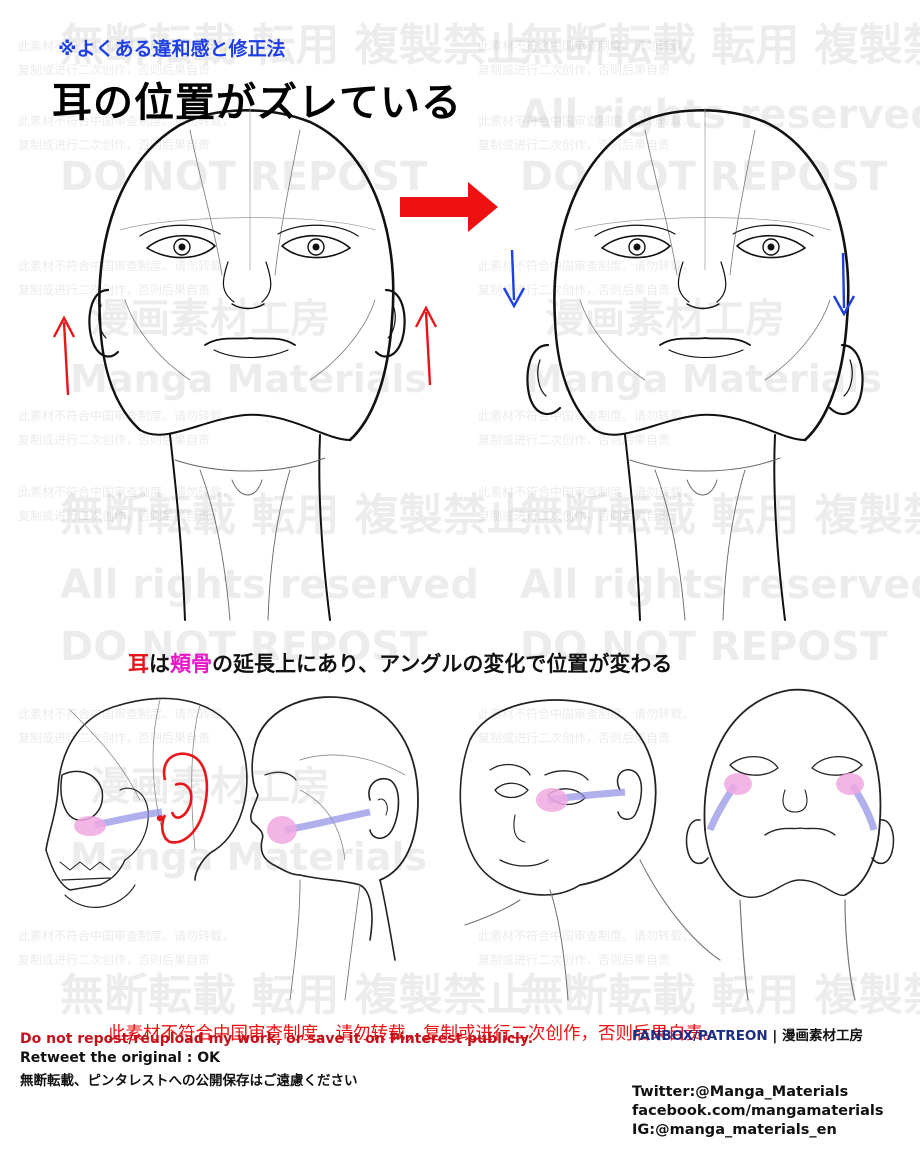 Image resolution: width=920 pixels, height=1158 pixels. Describe the element at coordinates (120, 1058) in the screenshot. I see `retweet-ok: Retweet the original : OK` at that location.